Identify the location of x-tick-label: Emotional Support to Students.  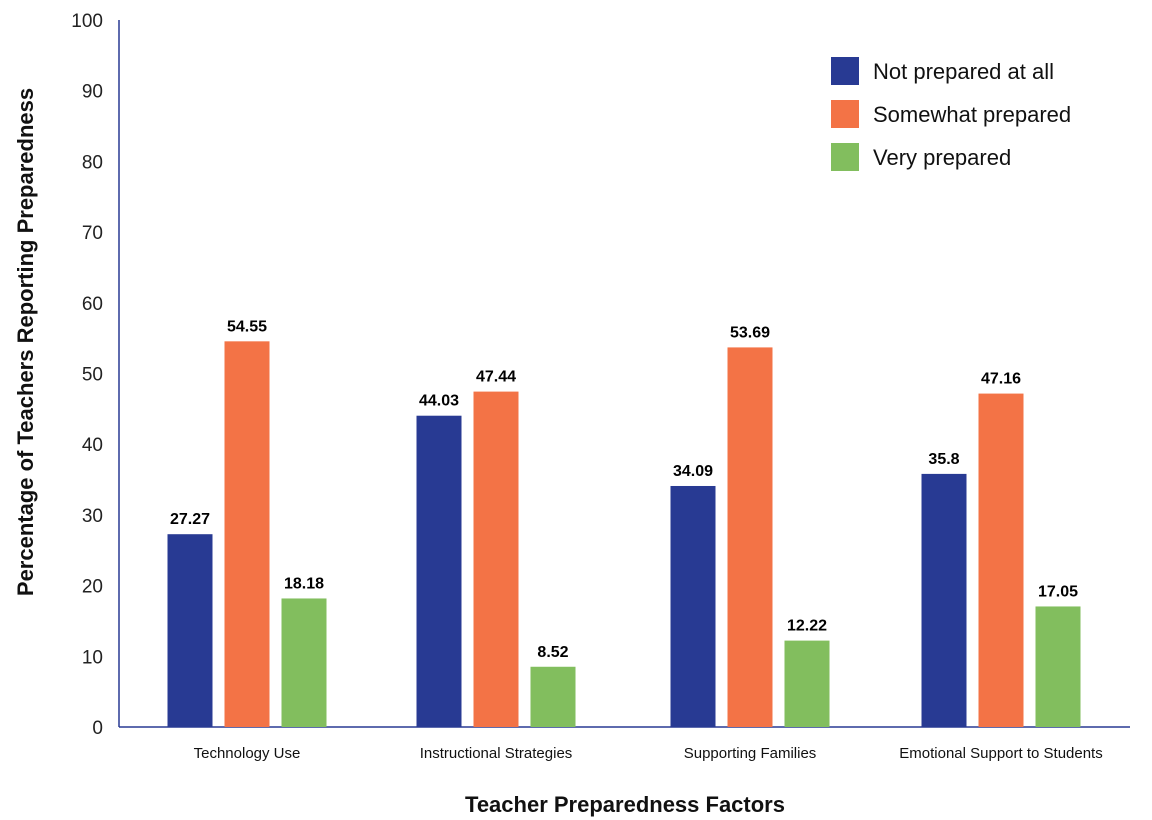
(1000, 753).